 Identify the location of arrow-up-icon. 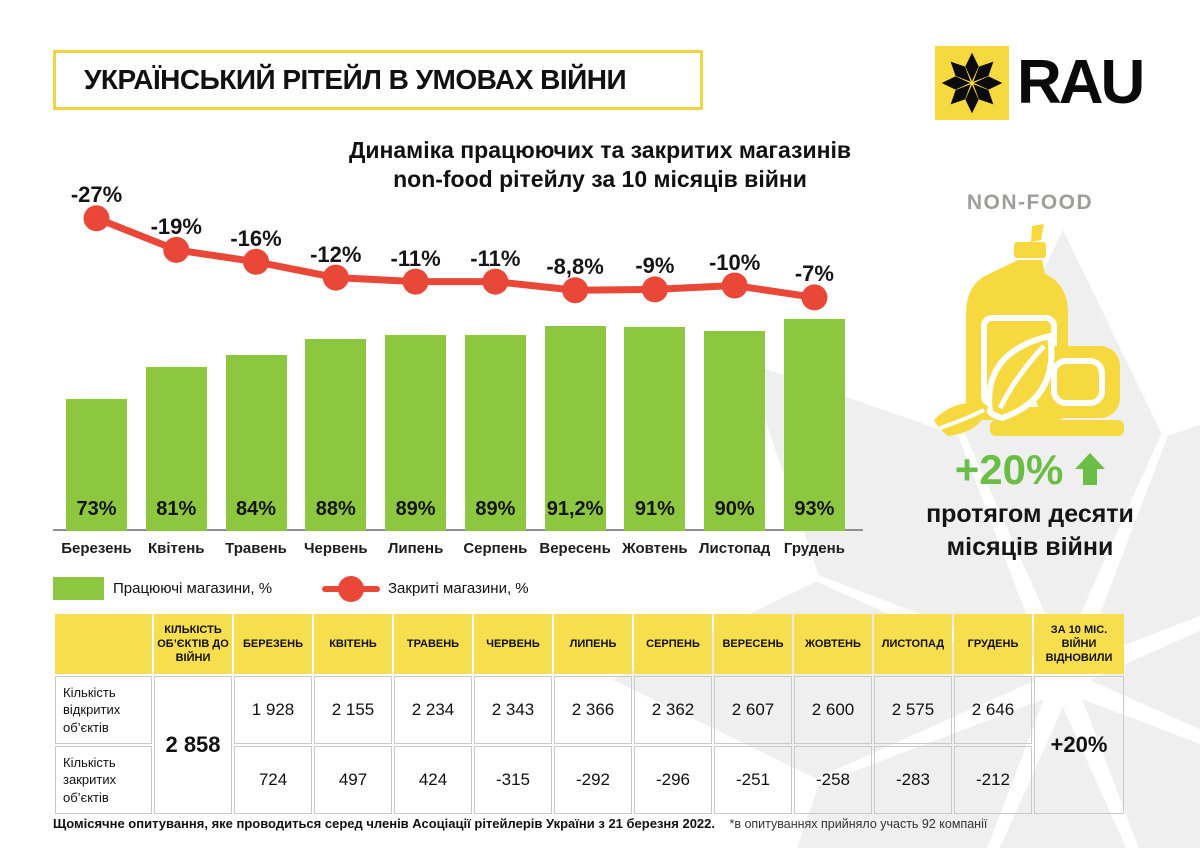
(1090, 470).